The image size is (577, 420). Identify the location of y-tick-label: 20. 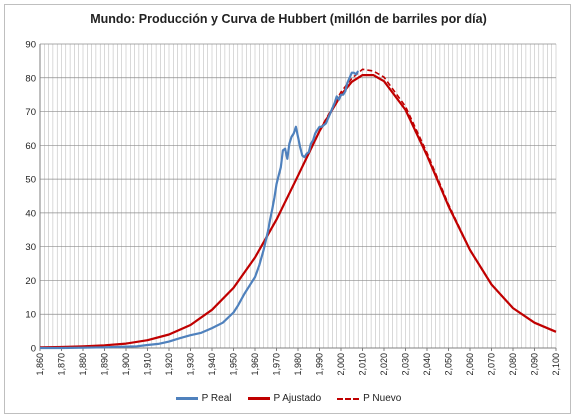
(30, 281).